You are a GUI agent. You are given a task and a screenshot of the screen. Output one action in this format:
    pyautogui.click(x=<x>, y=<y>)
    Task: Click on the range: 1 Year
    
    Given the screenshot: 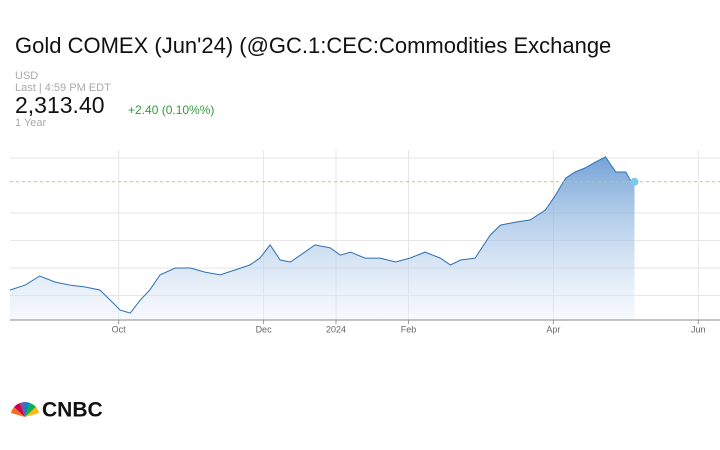 What is the action you would take?
    pyautogui.click(x=31, y=123)
    